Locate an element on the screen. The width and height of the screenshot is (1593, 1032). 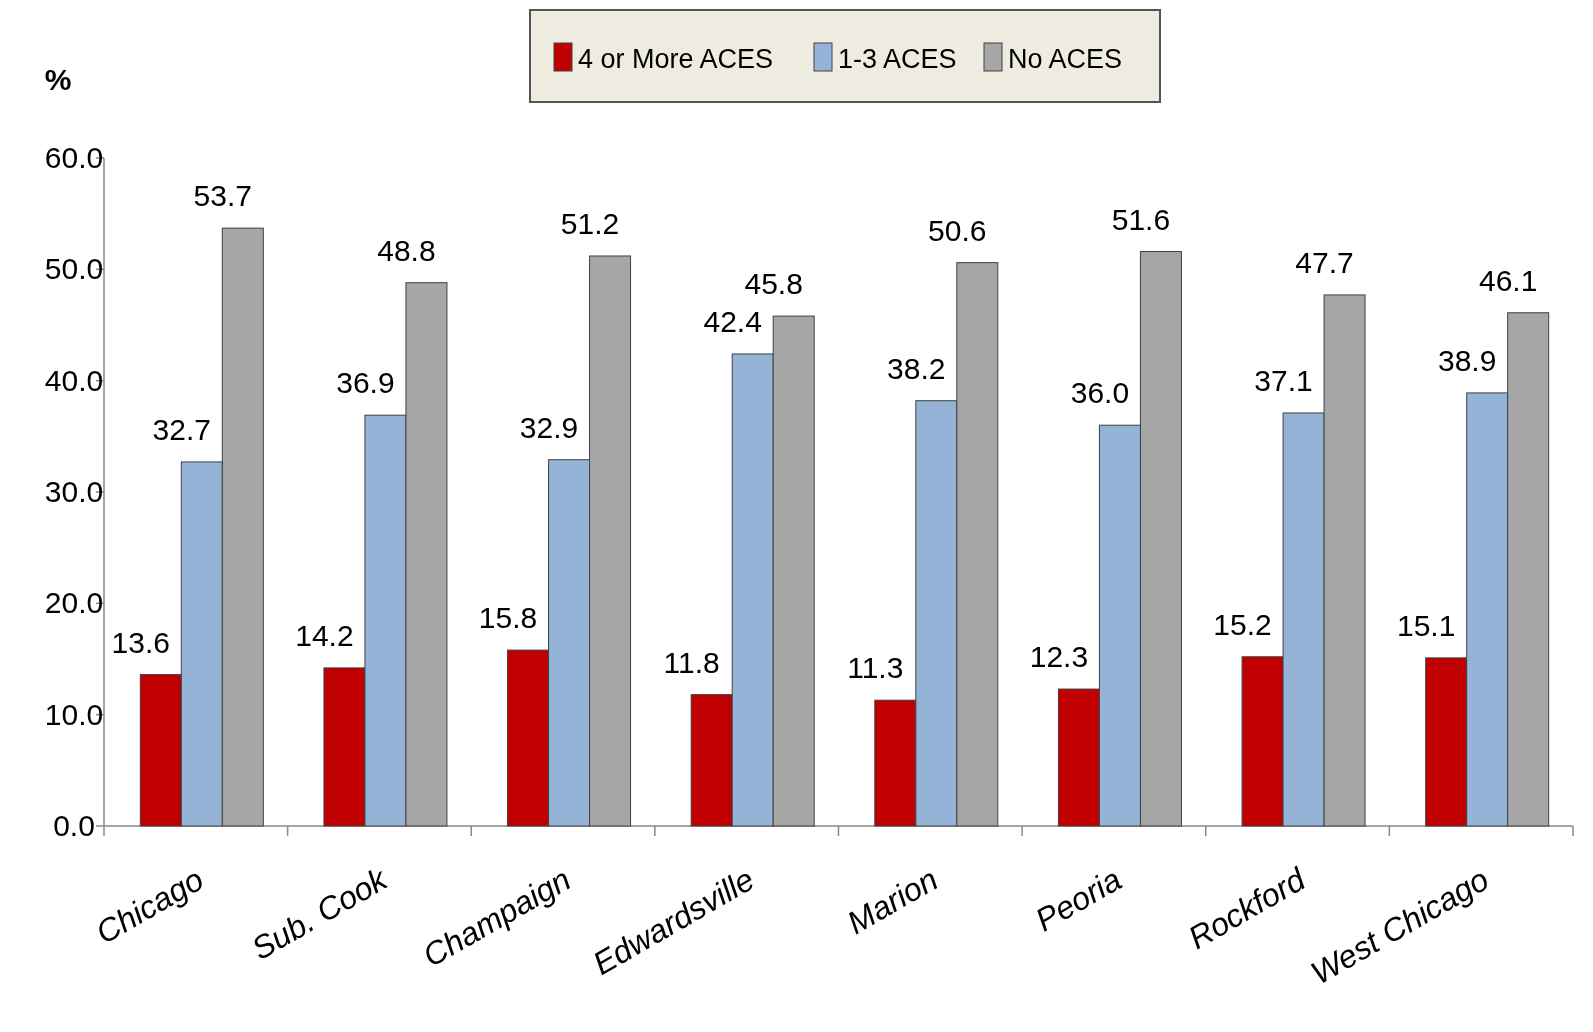
legend-label: 1-3 ACES is located at coordinates (897, 59).